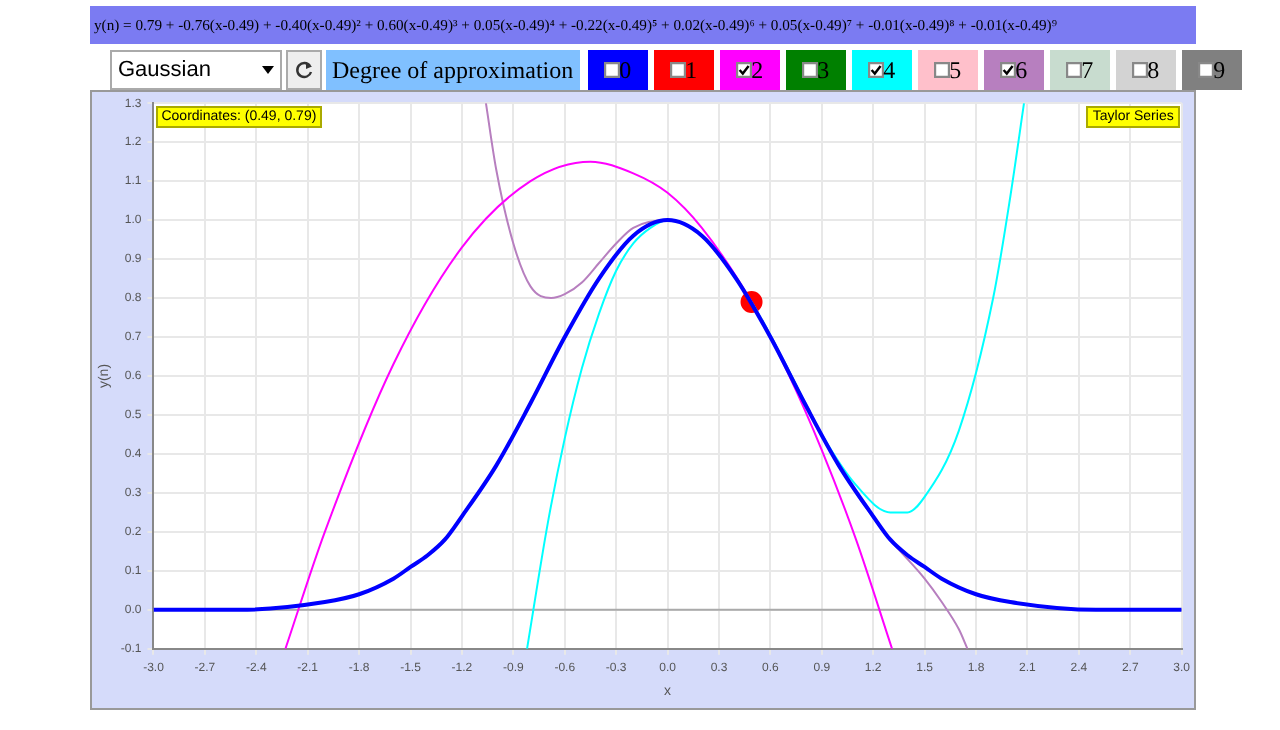  I want to click on text: 7, so click(1087, 70).